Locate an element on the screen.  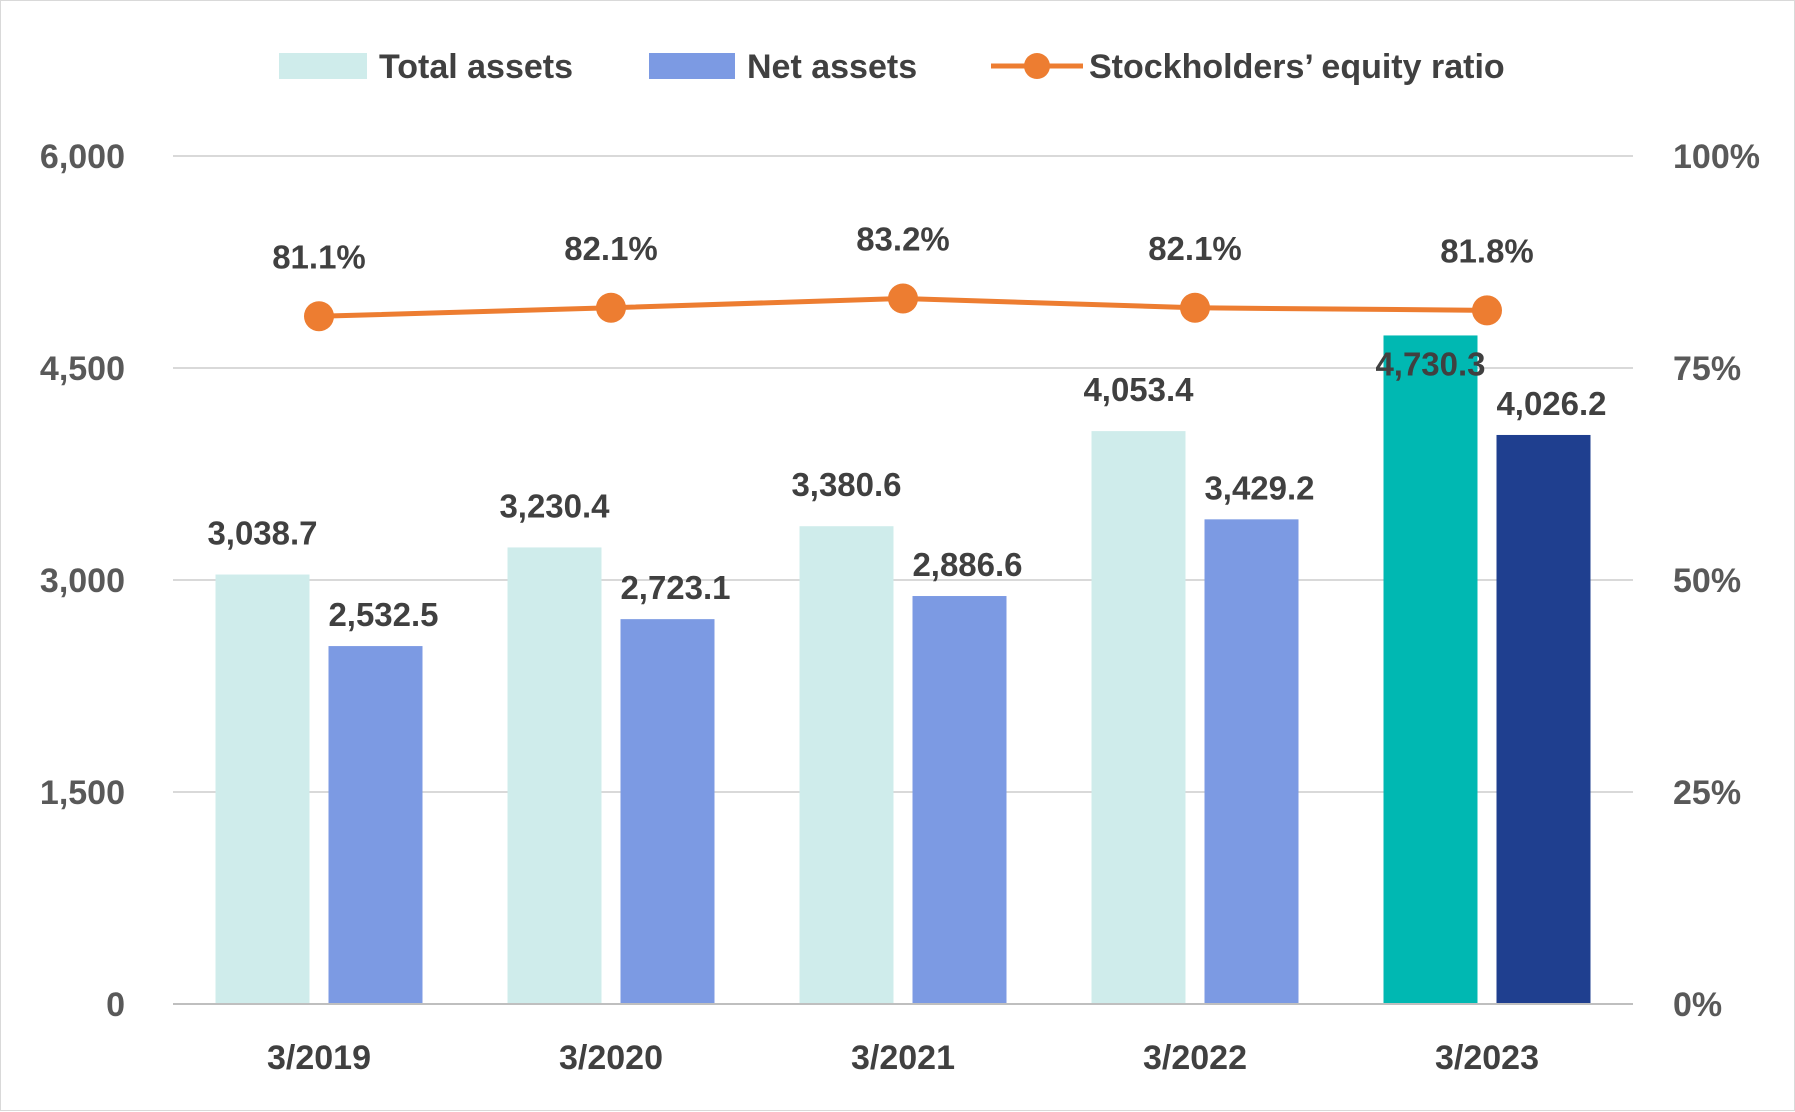
legend-label-net-assets: Net assets is located at coordinates (832, 67).